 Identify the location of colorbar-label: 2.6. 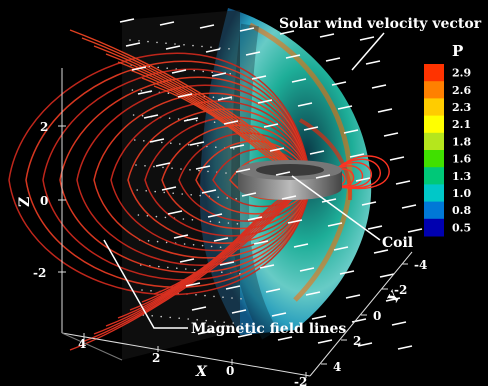
(461, 90).